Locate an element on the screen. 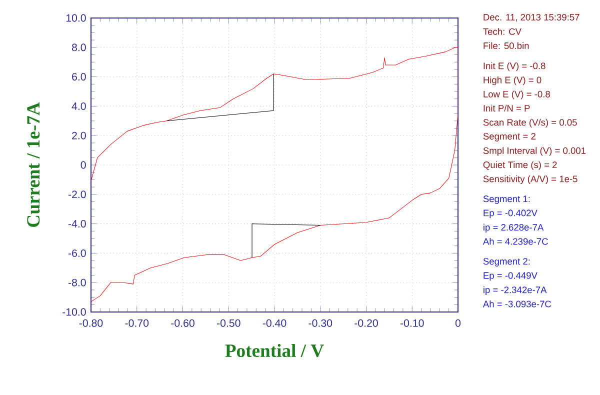 This screenshot has width=600, height=395. x-tick-label: -0.40 is located at coordinates (274, 323).